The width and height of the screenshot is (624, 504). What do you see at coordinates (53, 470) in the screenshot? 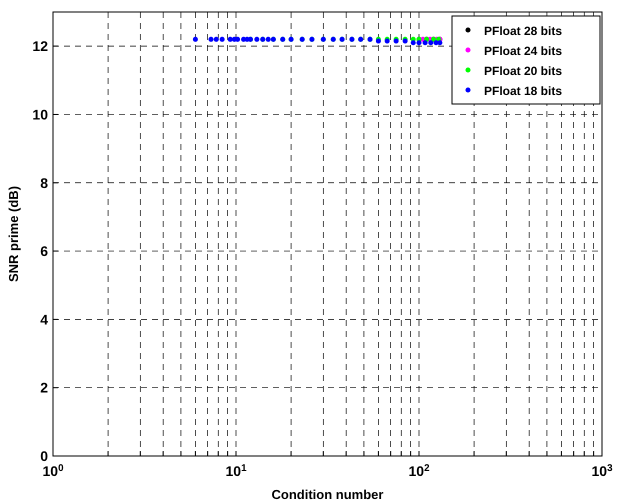
I see `x-tick-label: 10$^{0}$` at bounding box center [53, 470].